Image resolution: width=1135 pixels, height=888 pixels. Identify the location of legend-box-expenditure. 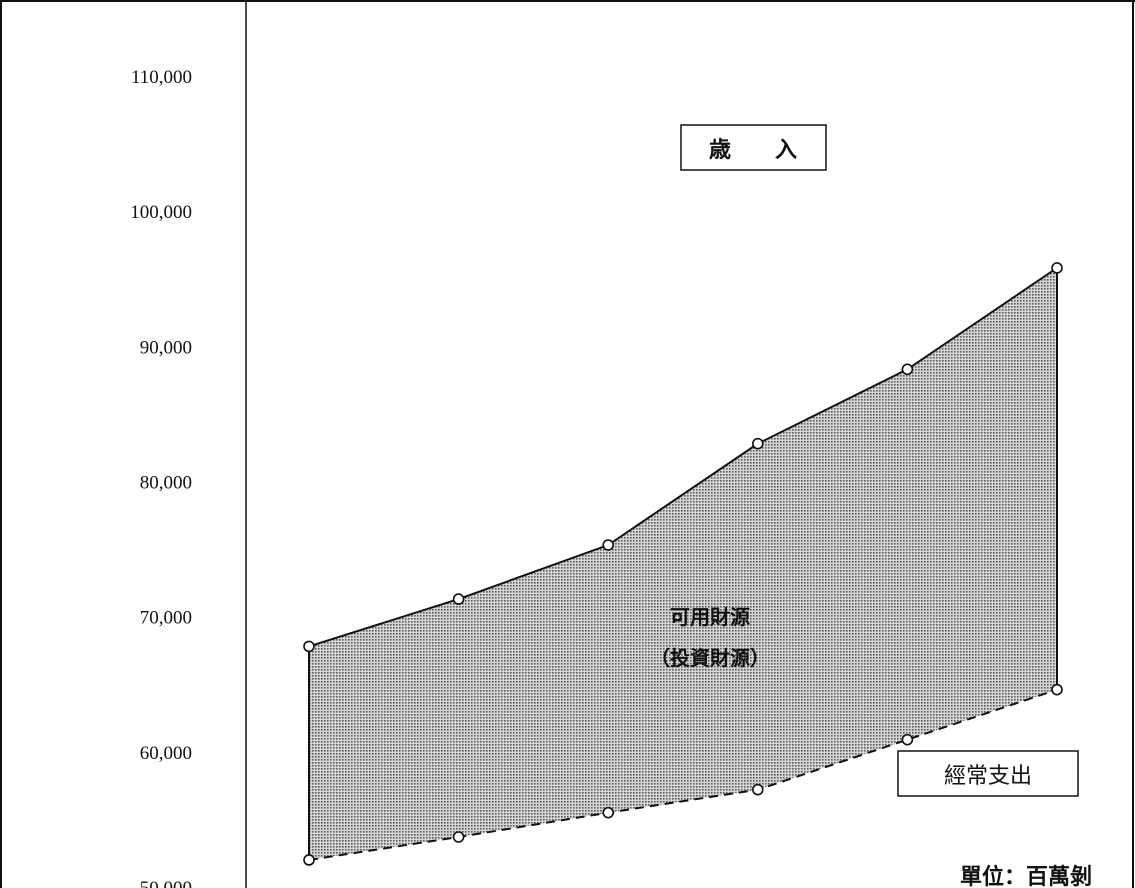
(988, 773).